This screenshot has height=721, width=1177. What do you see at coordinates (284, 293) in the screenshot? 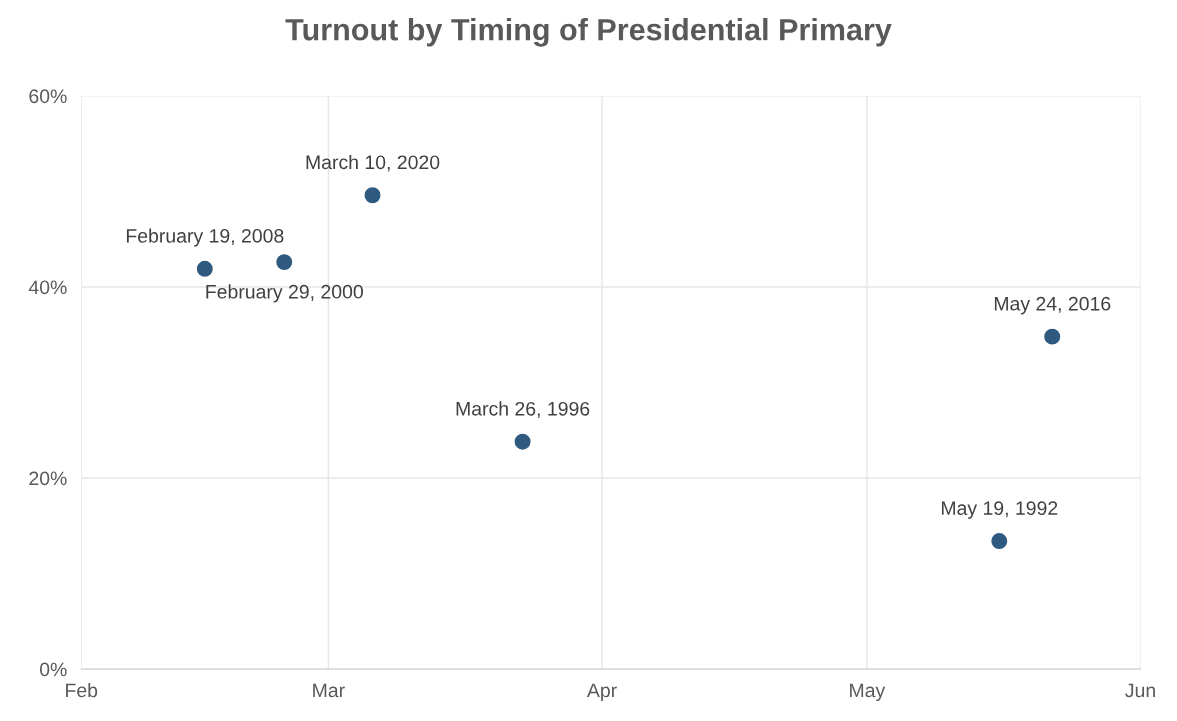
I see `annotation: February 29, 2000` at bounding box center [284, 293].